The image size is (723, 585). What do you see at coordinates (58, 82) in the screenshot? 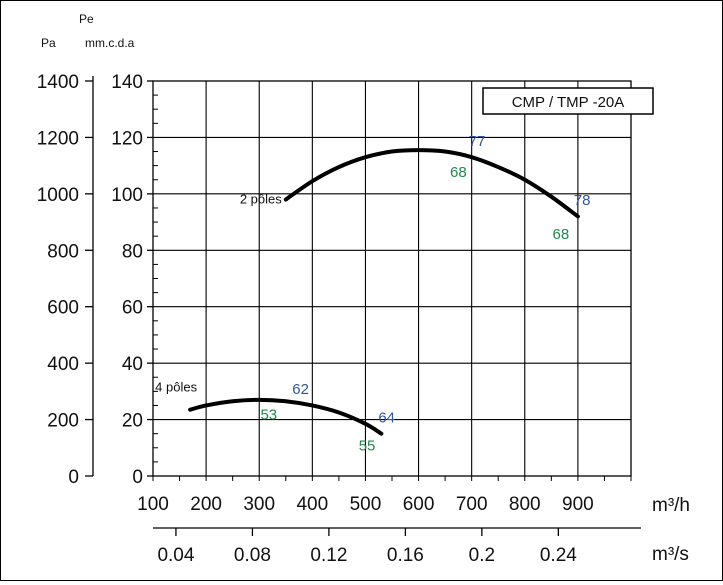
I see `y-outer-tick-label: 1400` at bounding box center [58, 82].